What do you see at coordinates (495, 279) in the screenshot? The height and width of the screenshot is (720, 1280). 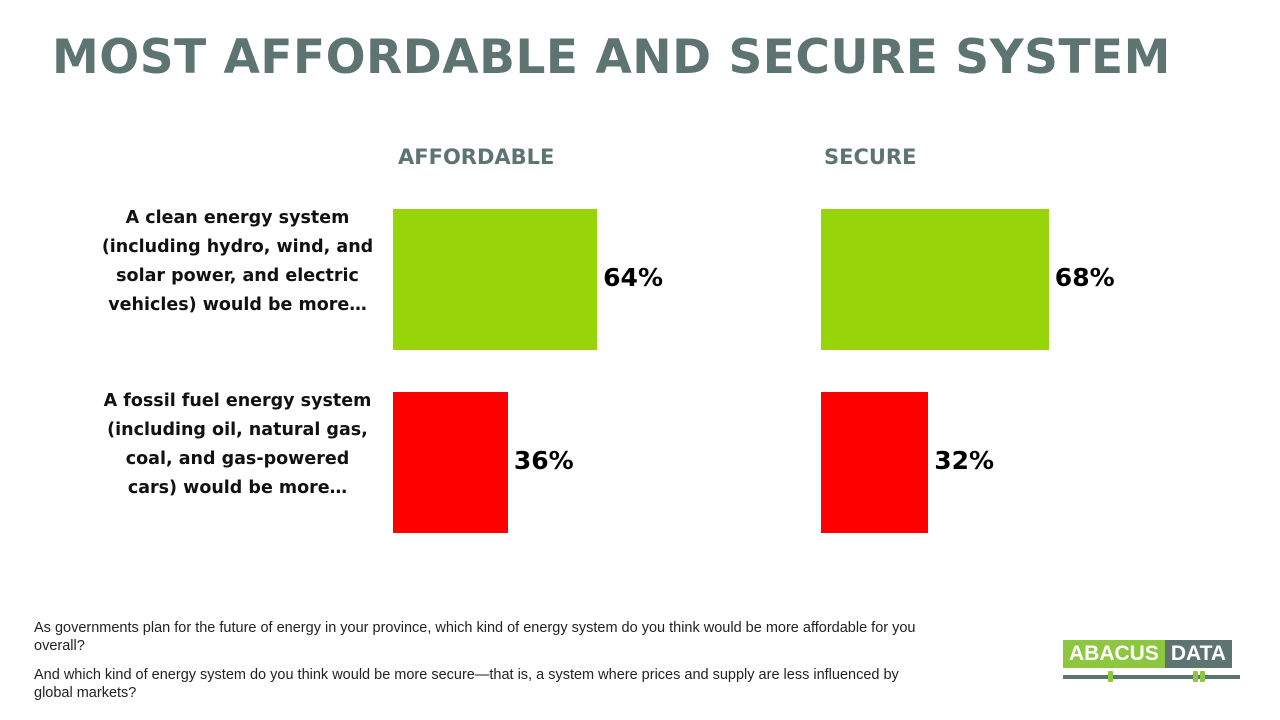 I see `bar-affordable-clean` at bounding box center [495, 279].